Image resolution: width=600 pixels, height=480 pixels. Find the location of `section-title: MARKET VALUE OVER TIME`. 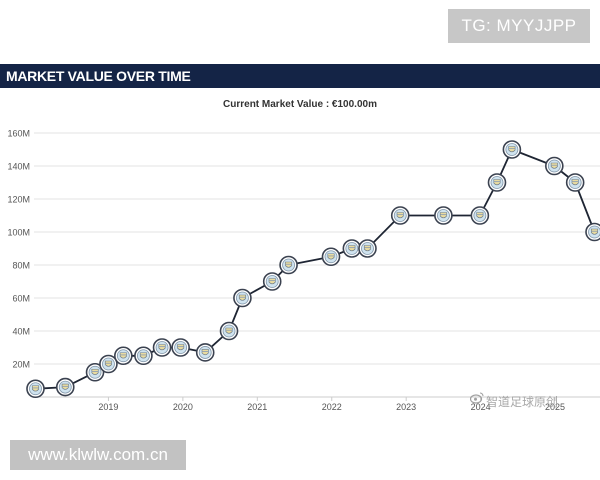

section-title: MARKET VALUE OVER TIME is located at coordinates (98, 76).